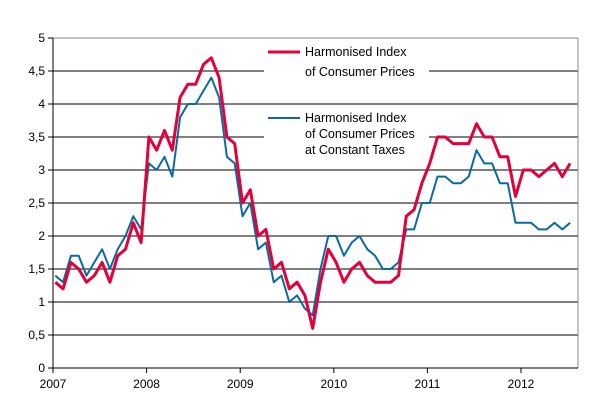  I want to click on y-tick-label: 0, so click(41, 368).